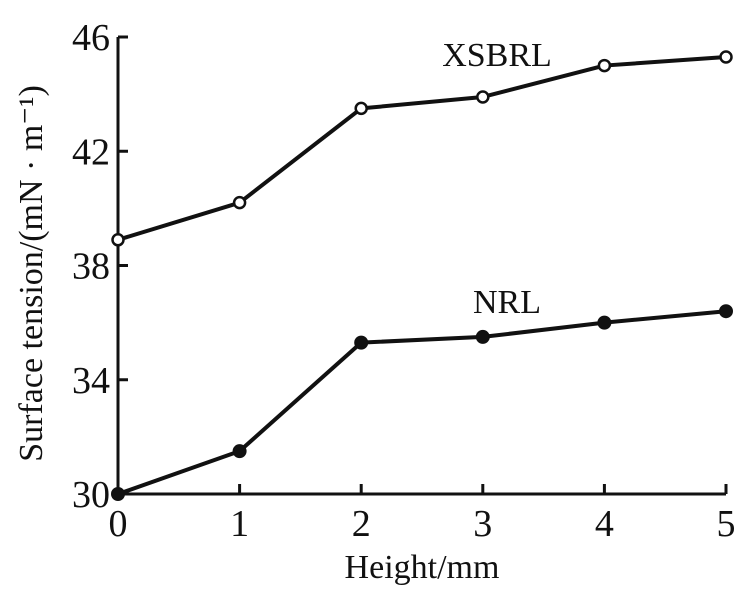 The image size is (756, 589). What do you see at coordinates (497, 179) in the screenshot?
I see `series-labels: XSBRL NRL` at bounding box center [497, 179].